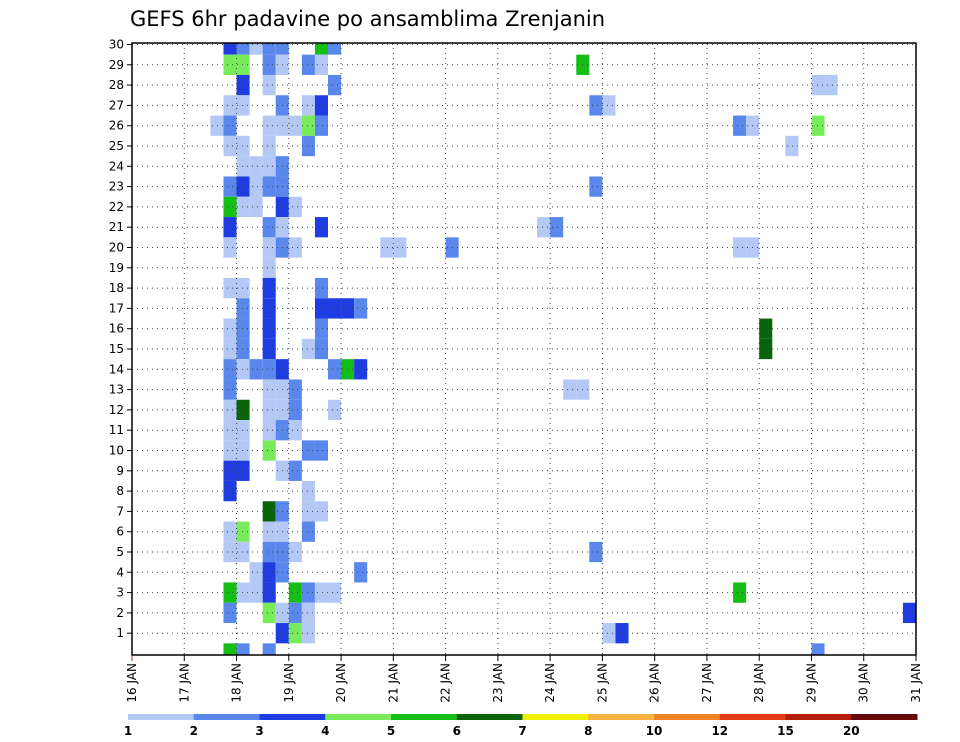 This screenshot has width=960, height=742. Describe the element at coordinates (812, 683) in the screenshot. I see `x-tick-label: 29 JAN` at that location.